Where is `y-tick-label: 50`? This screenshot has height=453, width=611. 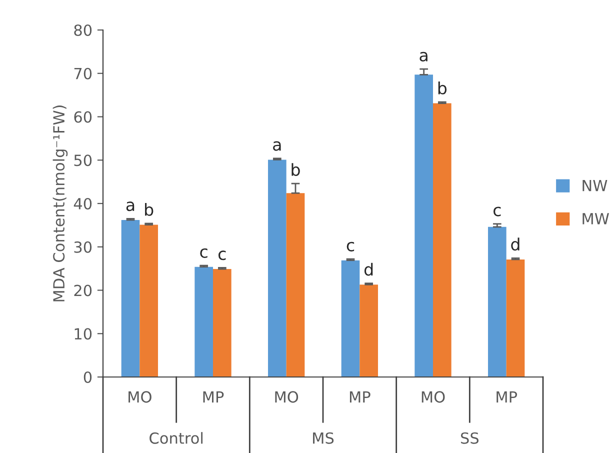
y-tick-label: 50 is located at coordinates (83, 160).